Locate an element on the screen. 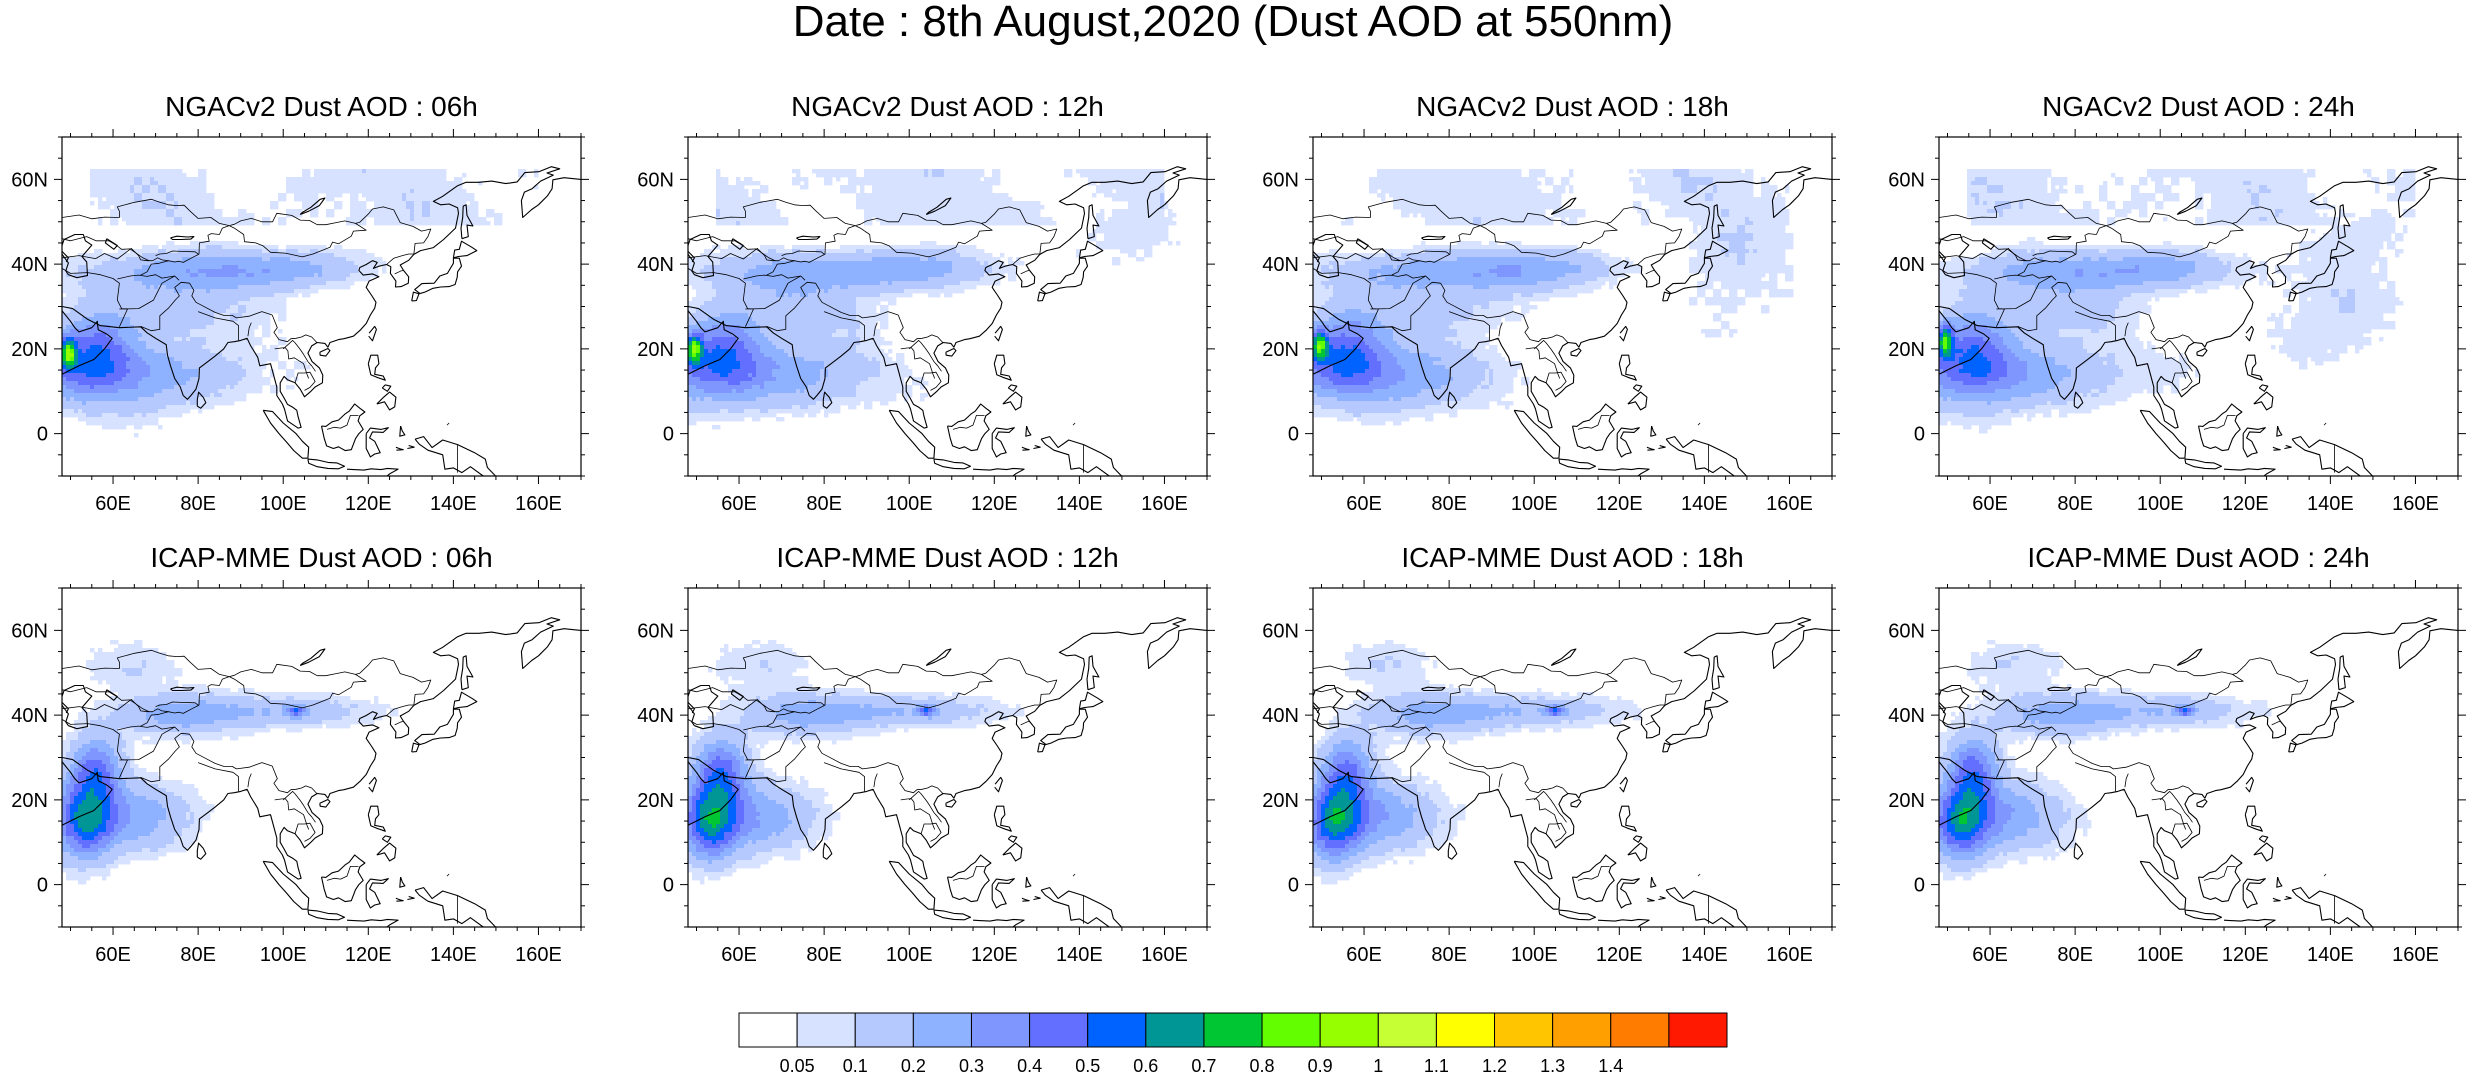 This screenshot has height=1076, width=2466. colorbar-tick-label: 1.4 is located at coordinates (1610, 1066).